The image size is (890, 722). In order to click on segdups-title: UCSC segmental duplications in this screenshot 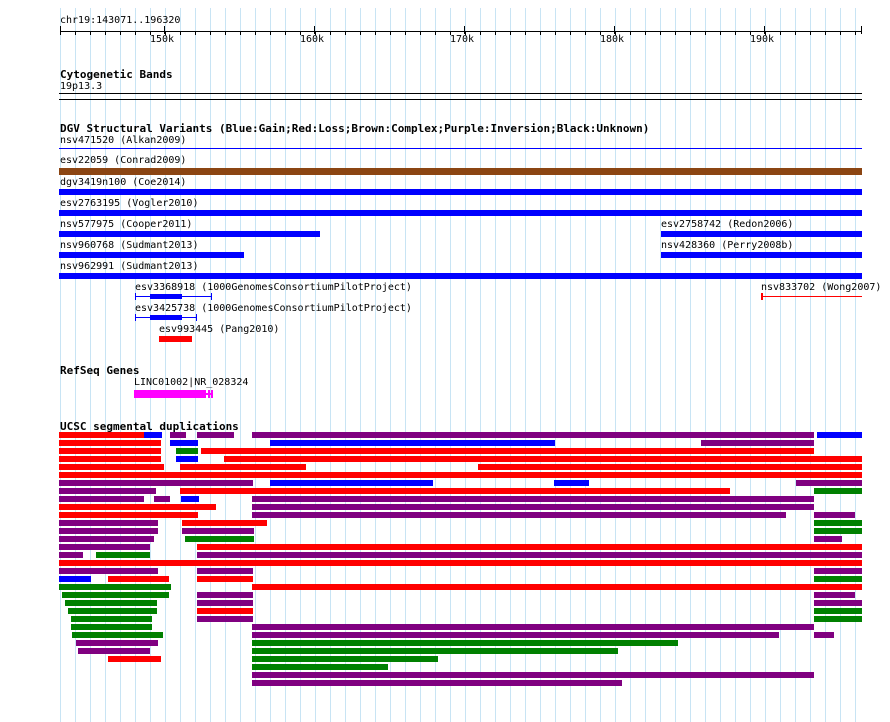, I will do `click(149, 426)`.